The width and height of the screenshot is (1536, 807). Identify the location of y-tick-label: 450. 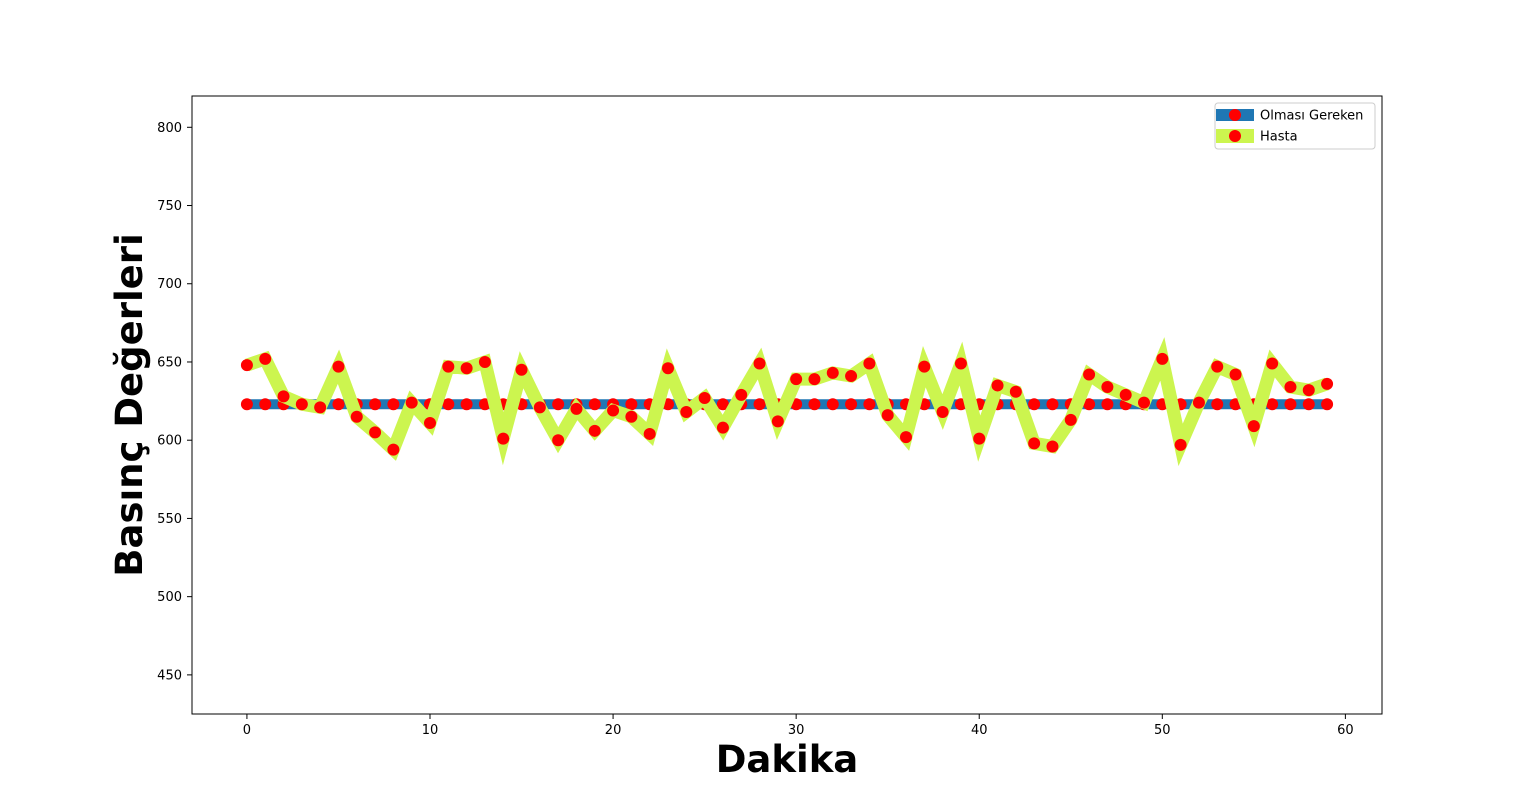
(169, 675).